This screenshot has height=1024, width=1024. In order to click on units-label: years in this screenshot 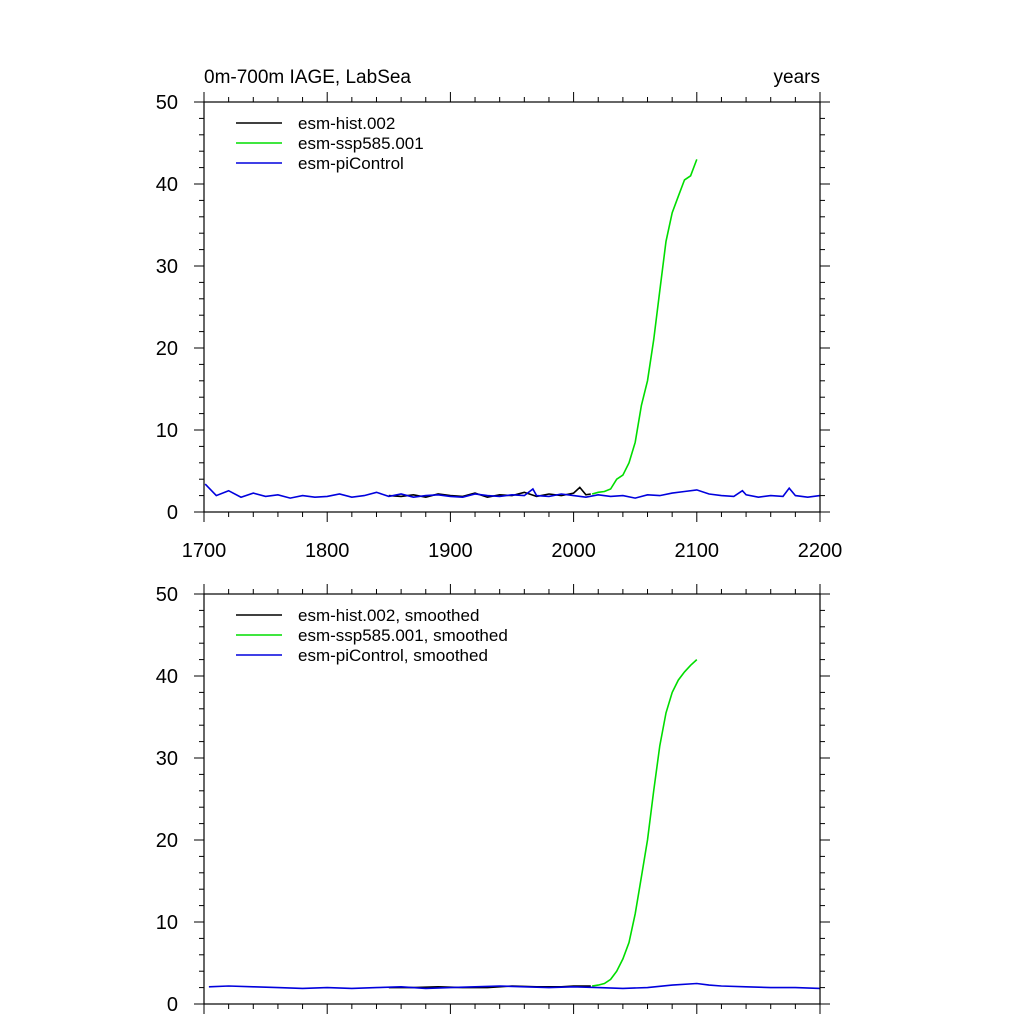, I will do `click(797, 77)`.